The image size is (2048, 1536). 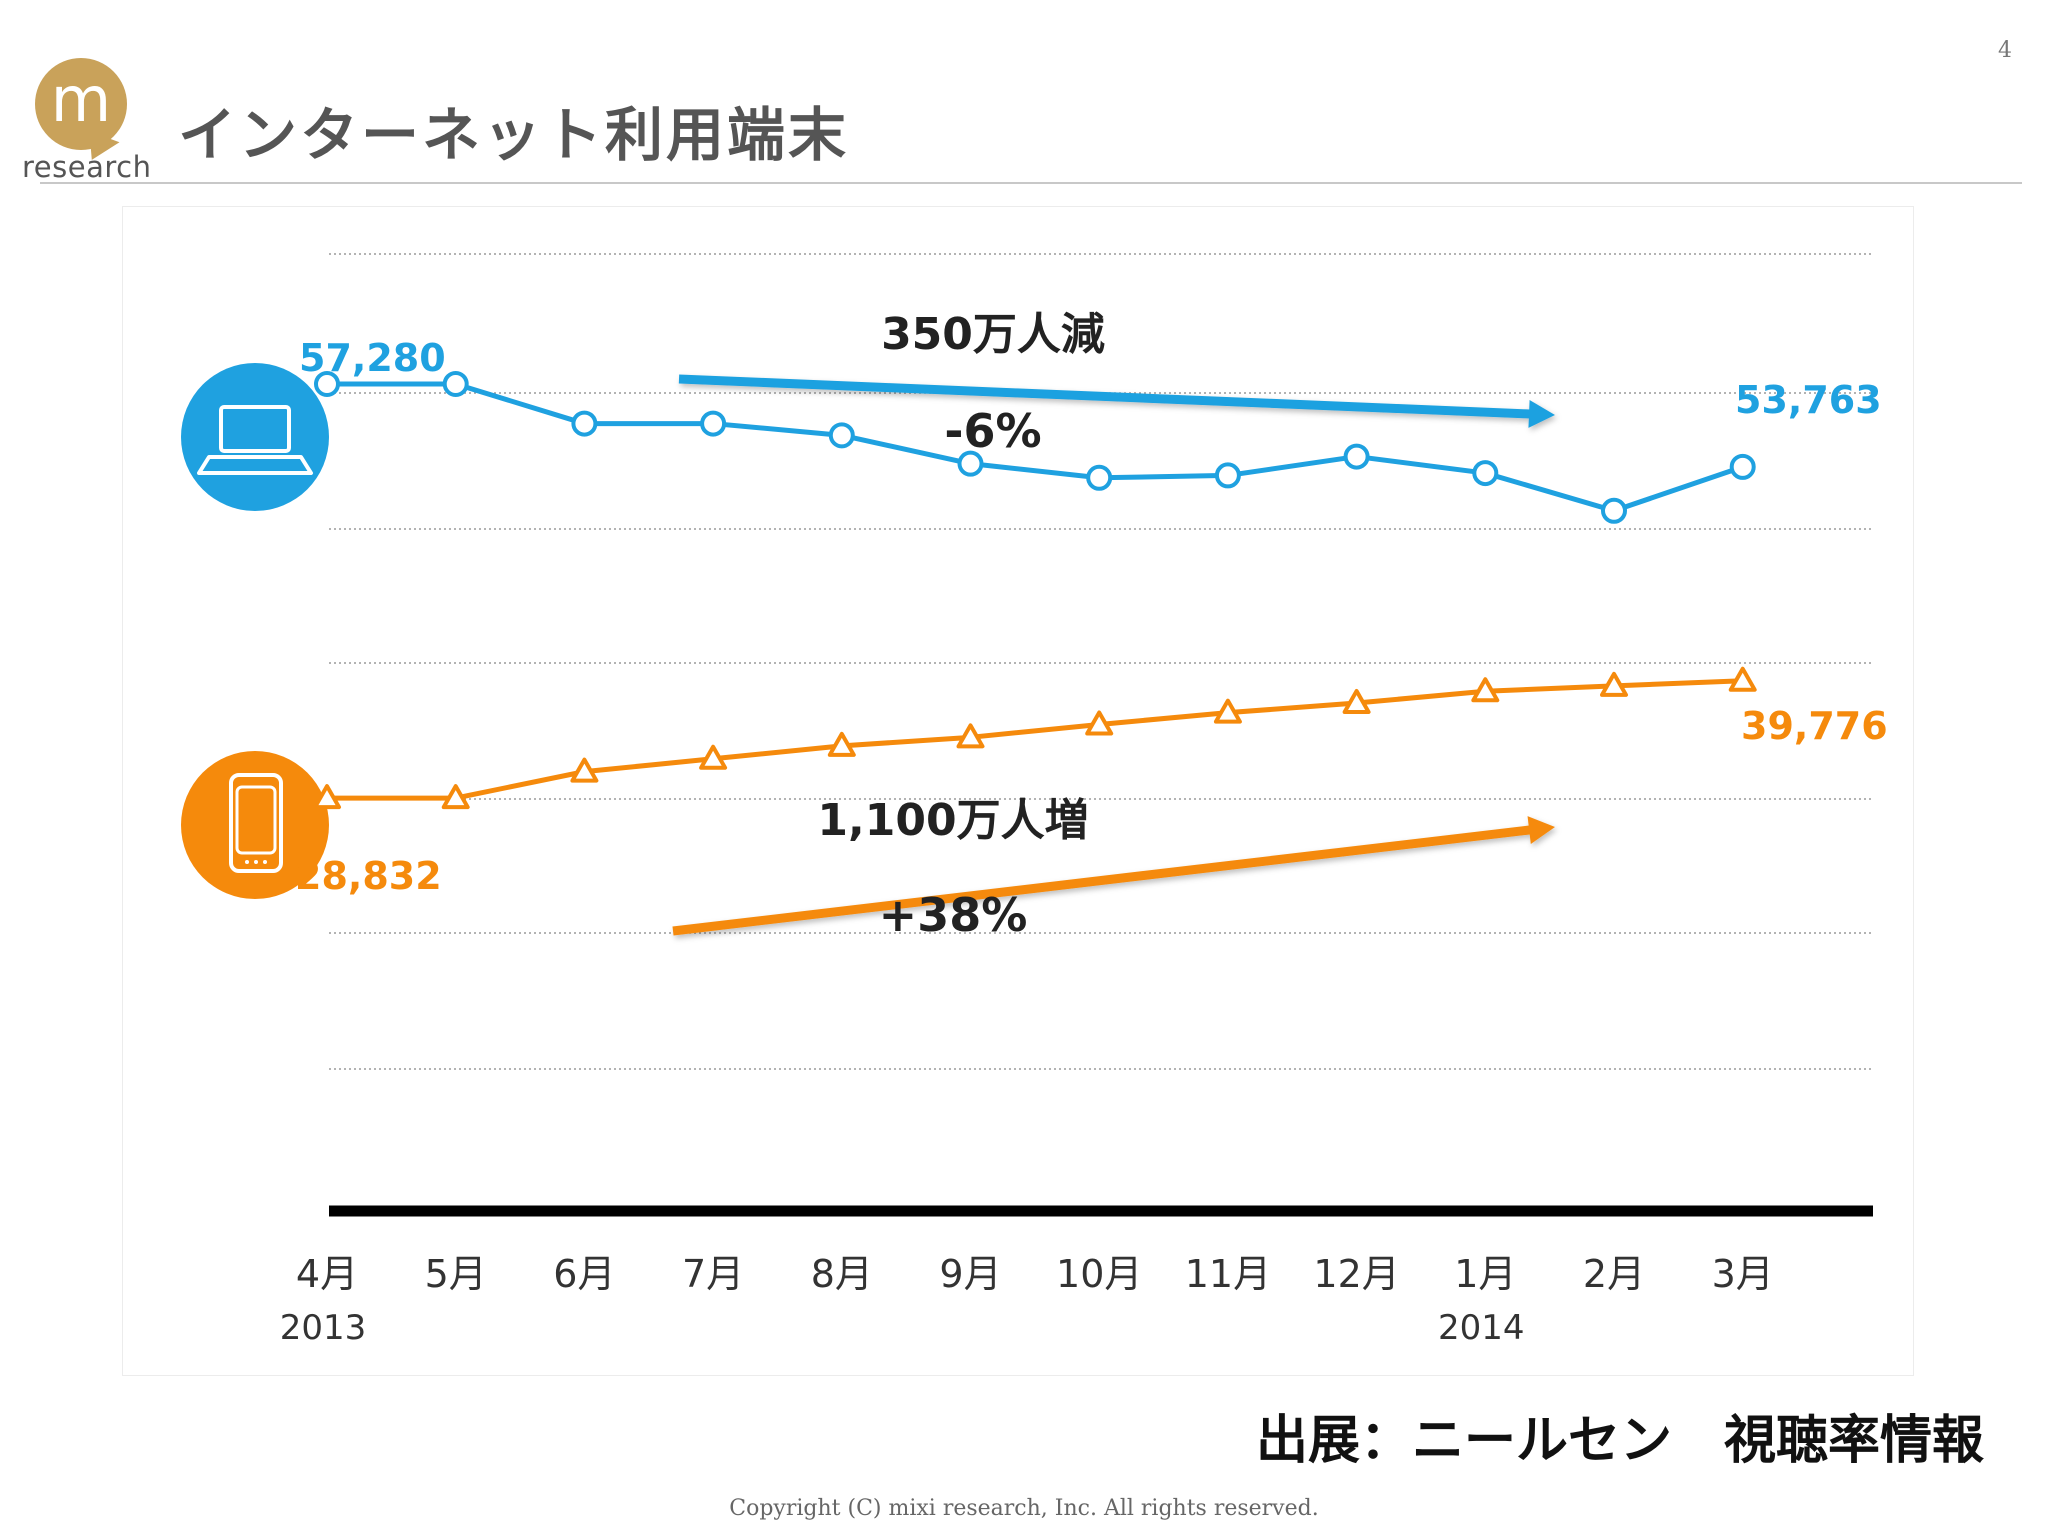 I want to click on page-number: 4, so click(x=2005, y=50).